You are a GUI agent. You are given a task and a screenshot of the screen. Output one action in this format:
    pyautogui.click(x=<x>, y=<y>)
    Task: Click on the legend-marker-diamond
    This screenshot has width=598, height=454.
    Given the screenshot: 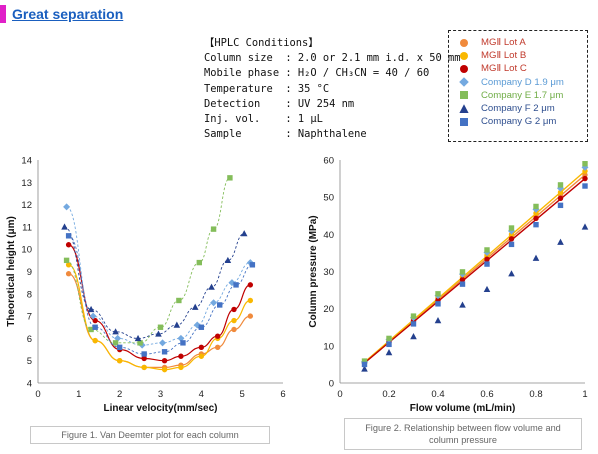 What is the action you would take?
    pyautogui.click(x=464, y=82)
    